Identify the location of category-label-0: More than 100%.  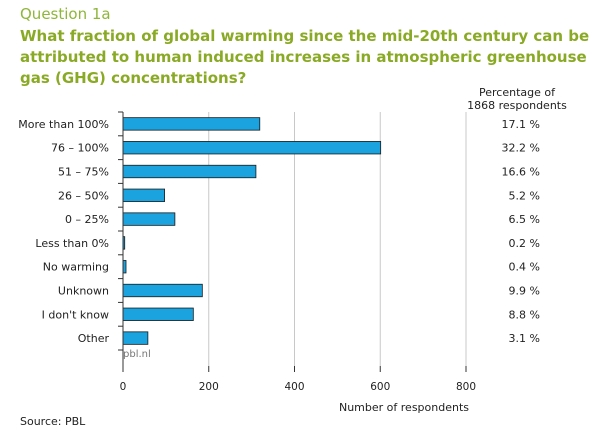
(63, 124).